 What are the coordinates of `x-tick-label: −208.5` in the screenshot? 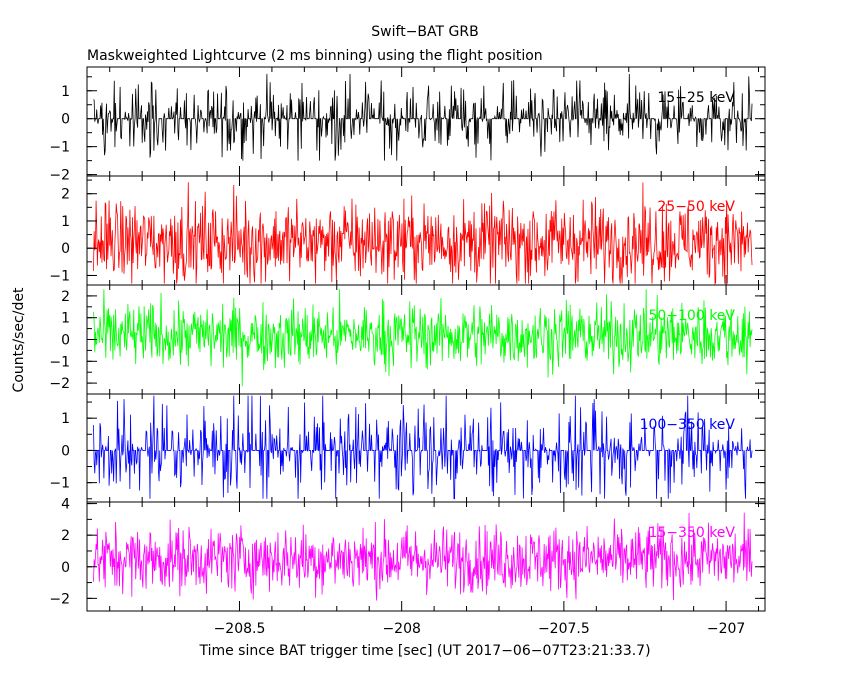 It's located at (240, 629).